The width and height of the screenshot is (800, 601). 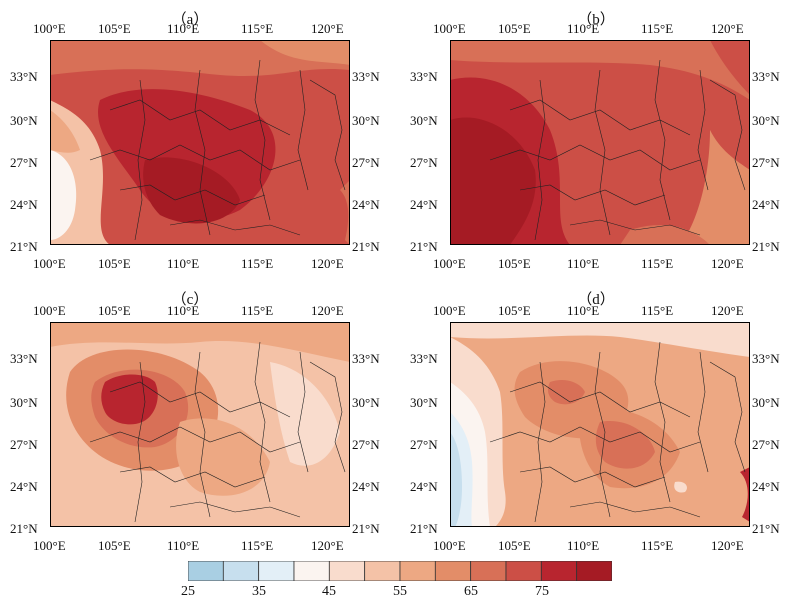 What do you see at coordinates (727, 545) in the screenshot?
I see `panel-d-bottom-lon-120: 120°E` at bounding box center [727, 545].